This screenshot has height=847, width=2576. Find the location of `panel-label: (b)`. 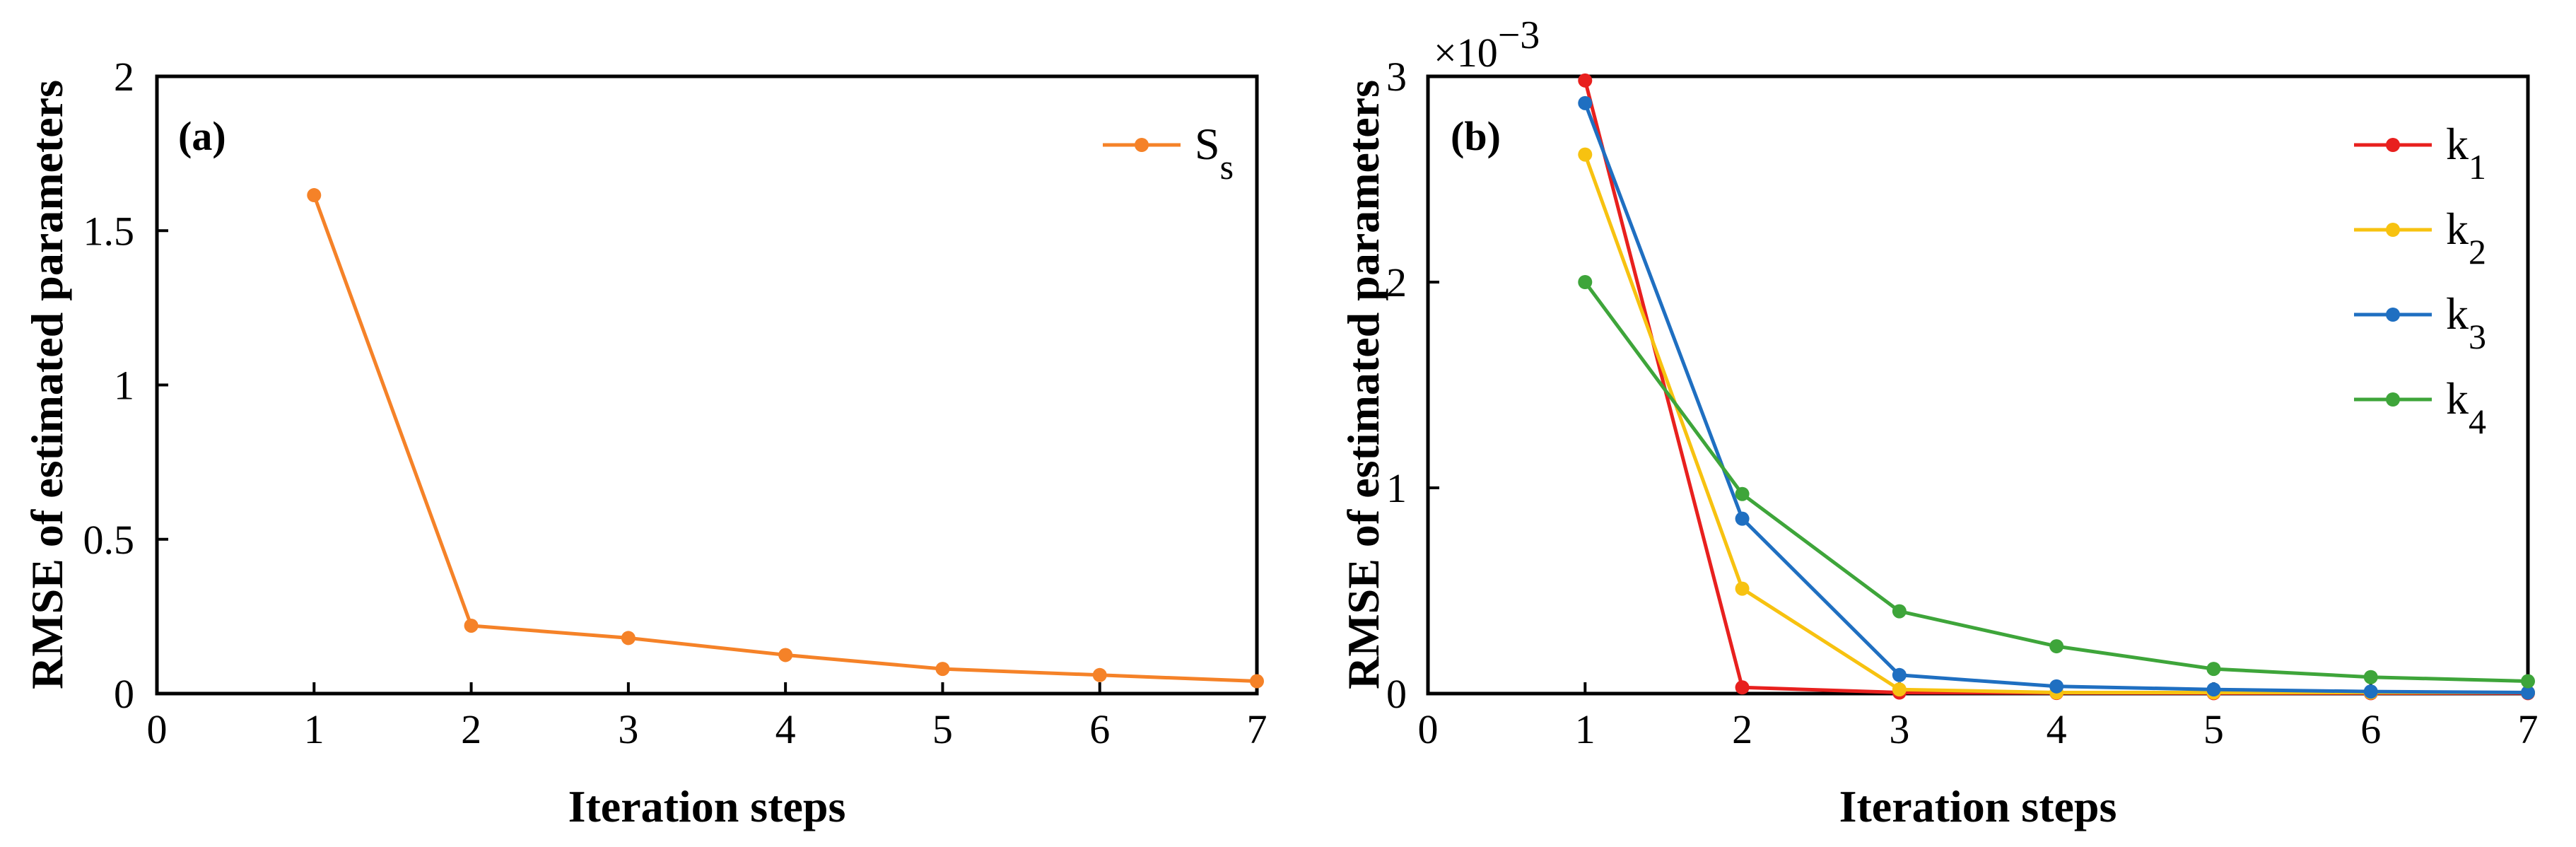

panel-label: (b) is located at coordinates (1476, 136).